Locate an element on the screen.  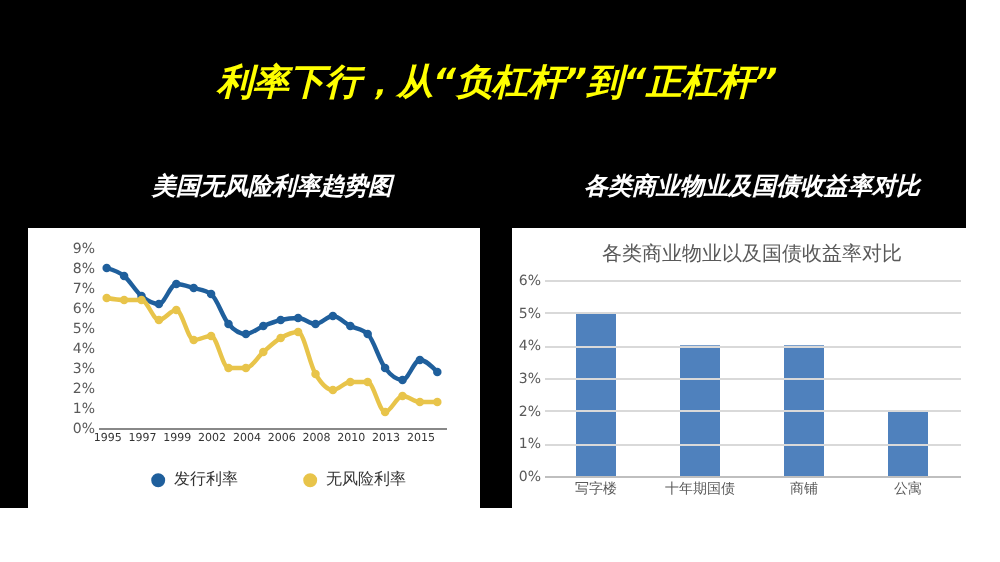
legend-label: 无风险利率 is located at coordinates (366, 479).